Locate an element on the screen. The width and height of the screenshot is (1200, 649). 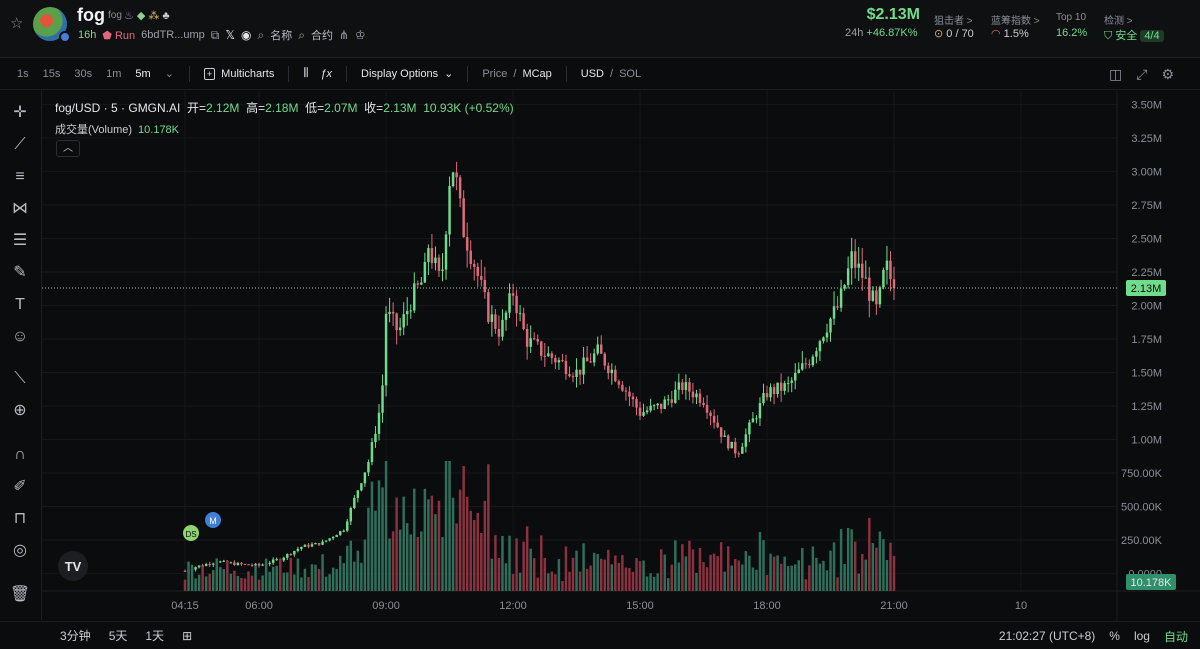
sol-option: SOL is located at coordinates (630, 73).